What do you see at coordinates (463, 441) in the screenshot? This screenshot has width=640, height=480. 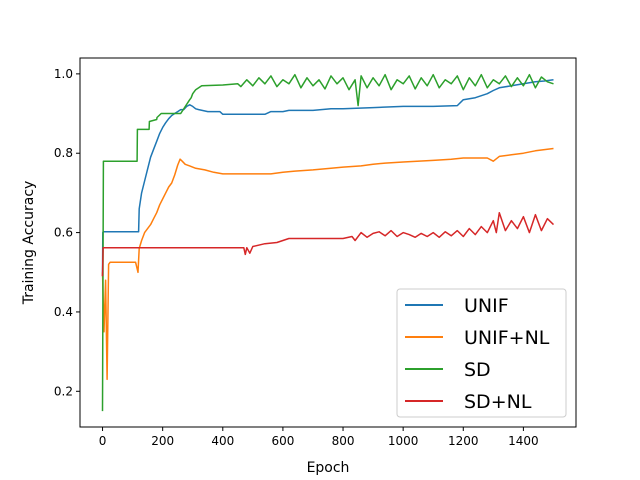 I see `x-tick-label: 1200` at bounding box center [463, 441].